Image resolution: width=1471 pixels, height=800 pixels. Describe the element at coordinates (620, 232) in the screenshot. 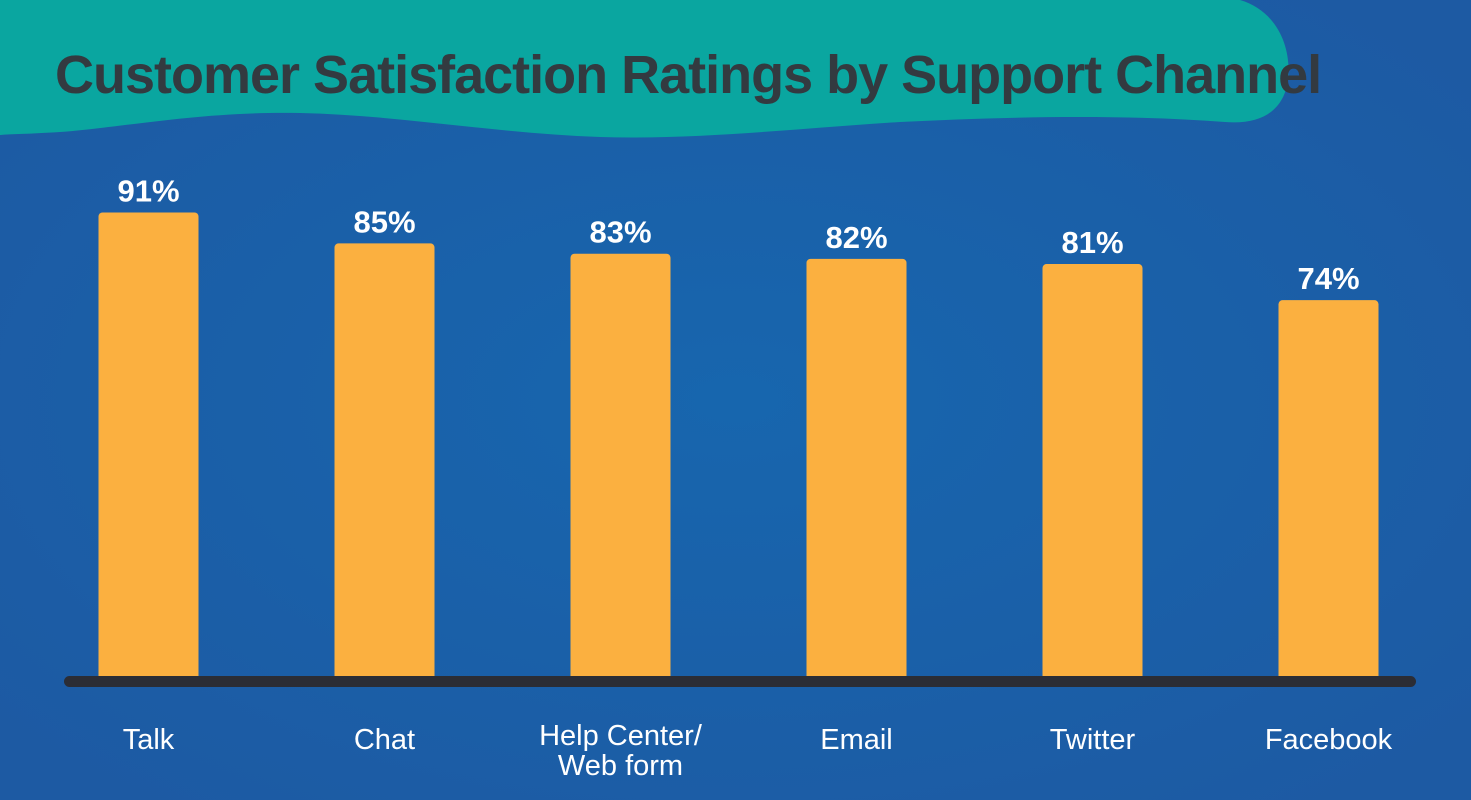

I see `bar-value-label: 83%` at that location.